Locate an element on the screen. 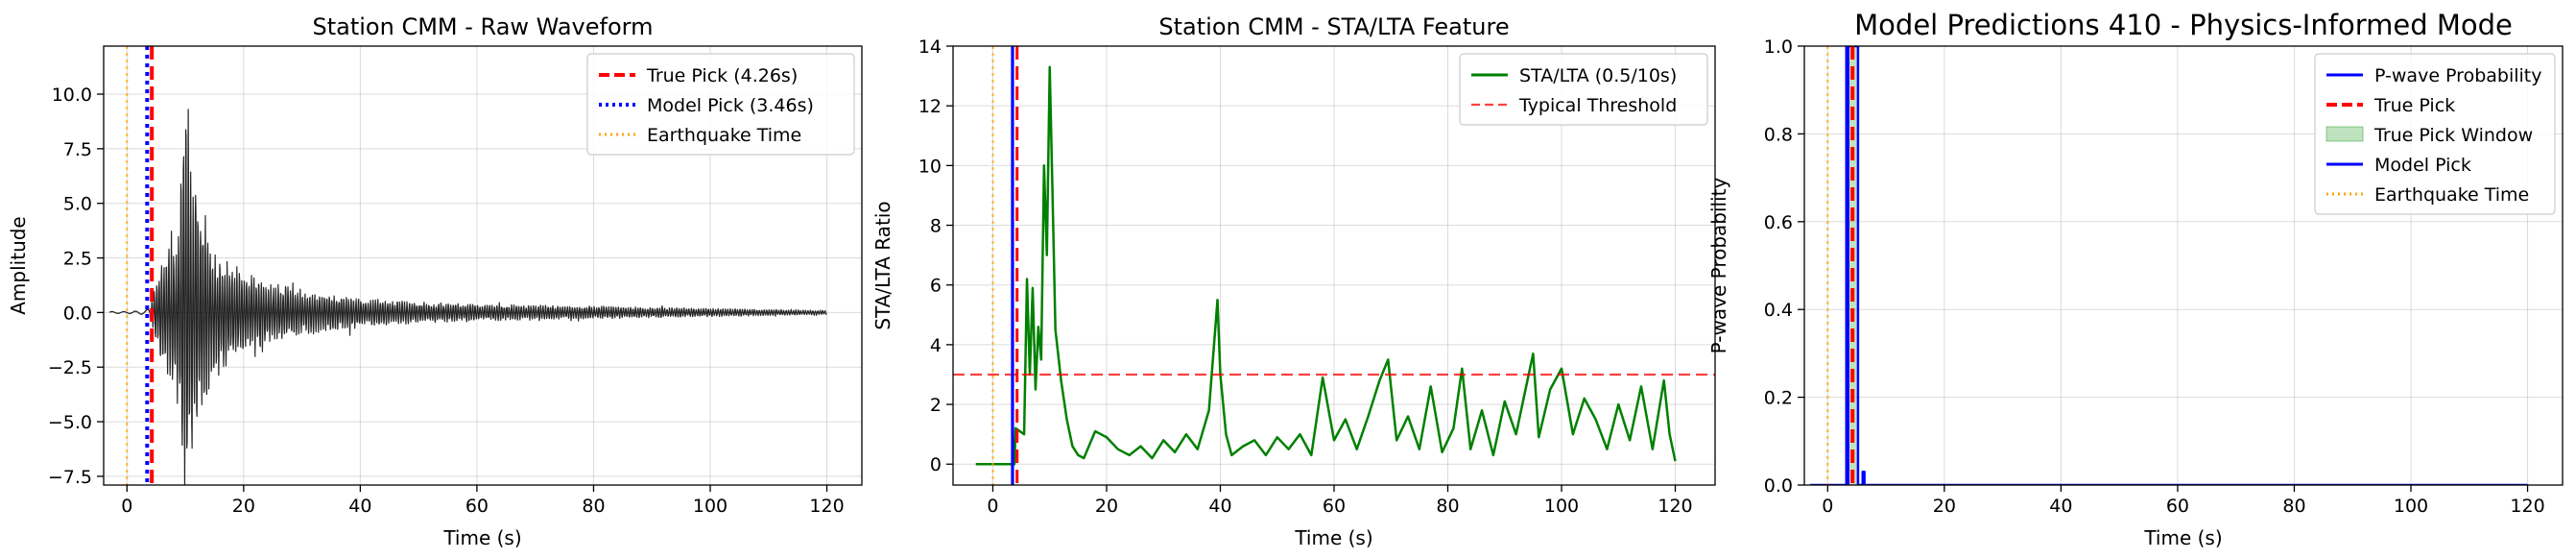 The width and height of the screenshot is (2576, 559). y-axis-label: STA/LTA Ratio is located at coordinates (882, 265).